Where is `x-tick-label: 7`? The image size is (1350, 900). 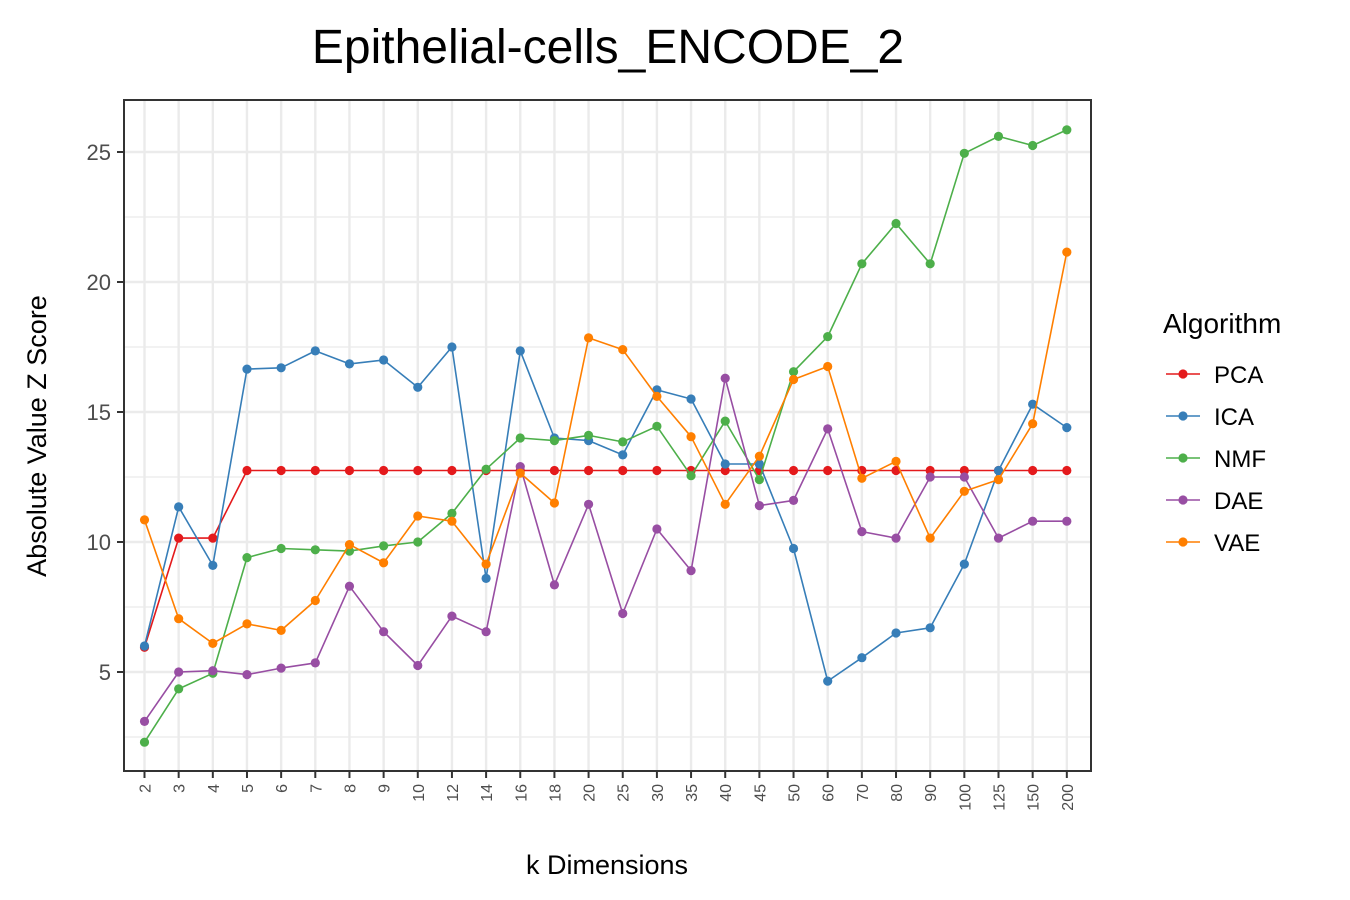 x-tick-label: 7 is located at coordinates (316, 788).